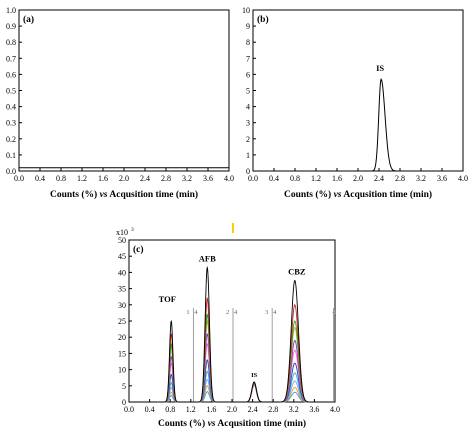  I want to click on y-tick-label: 8, so click(248, 42).